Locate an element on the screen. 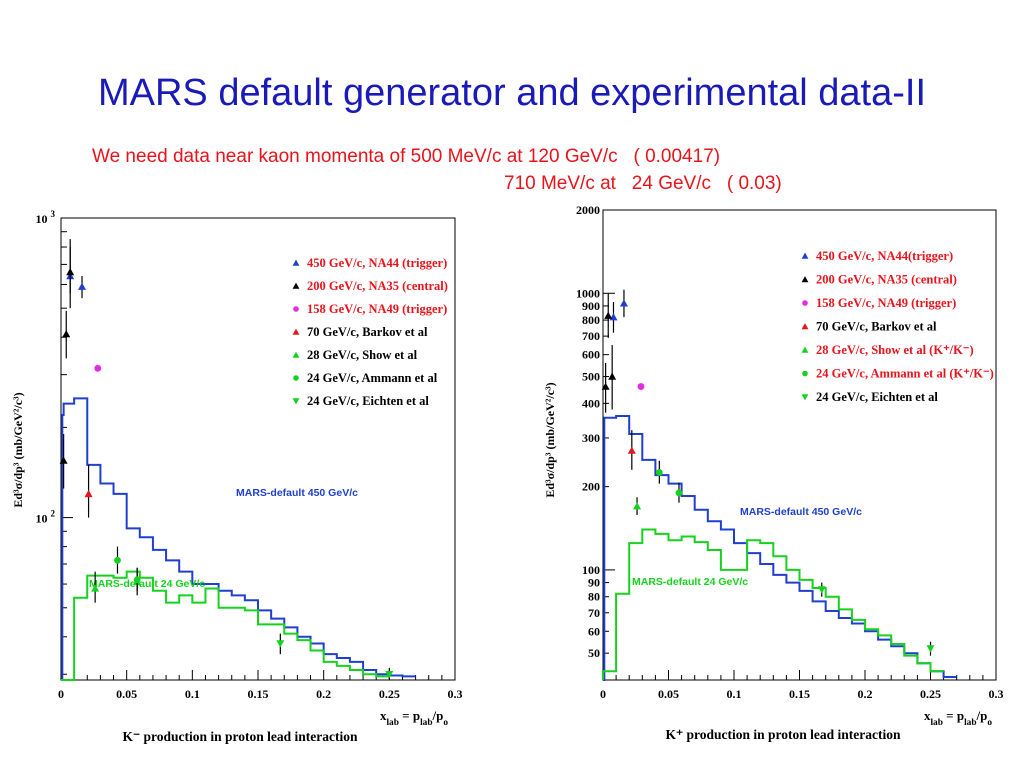 The height and width of the screenshot is (768, 1024). kminus-xtick-label: 0.15 is located at coordinates (258, 694).